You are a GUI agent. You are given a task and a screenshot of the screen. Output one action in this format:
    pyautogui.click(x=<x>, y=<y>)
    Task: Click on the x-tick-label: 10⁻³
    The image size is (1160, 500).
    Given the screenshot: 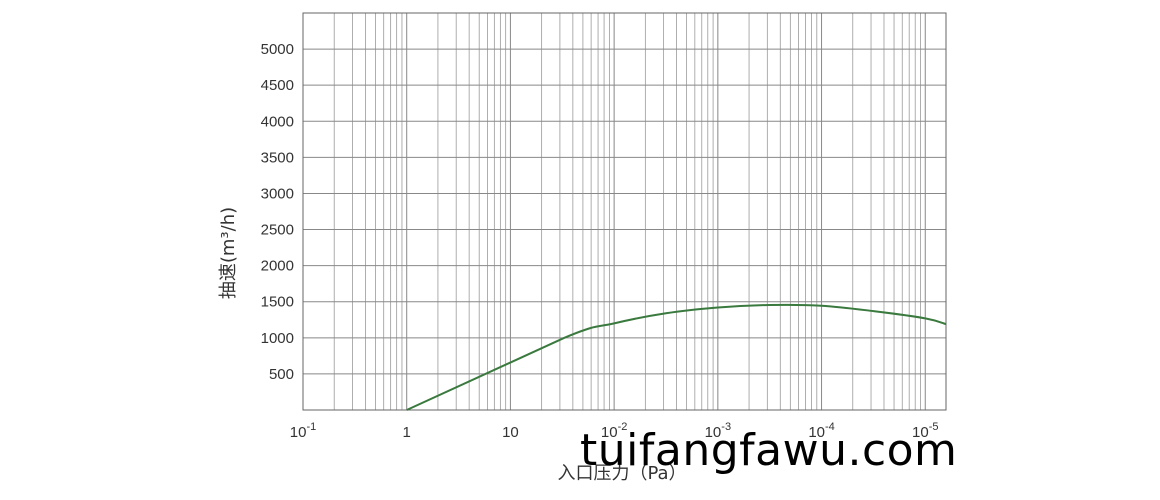 What is the action you would take?
    pyautogui.click(x=718, y=431)
    